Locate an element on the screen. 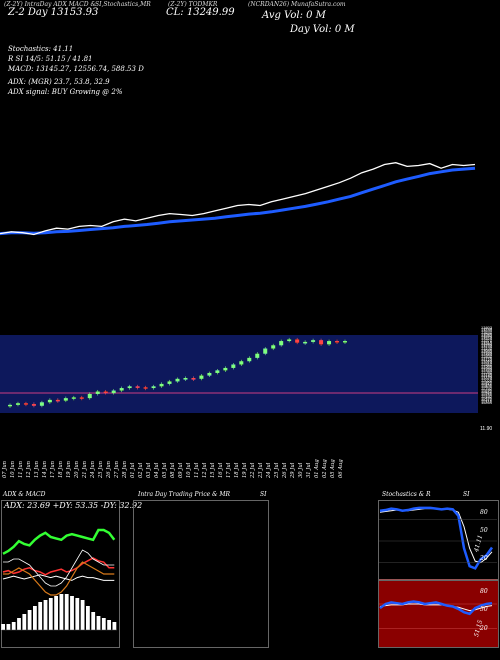 The image size is (500, 660). date-tick-label: 24 Jun is located at coordinates (93, 470).